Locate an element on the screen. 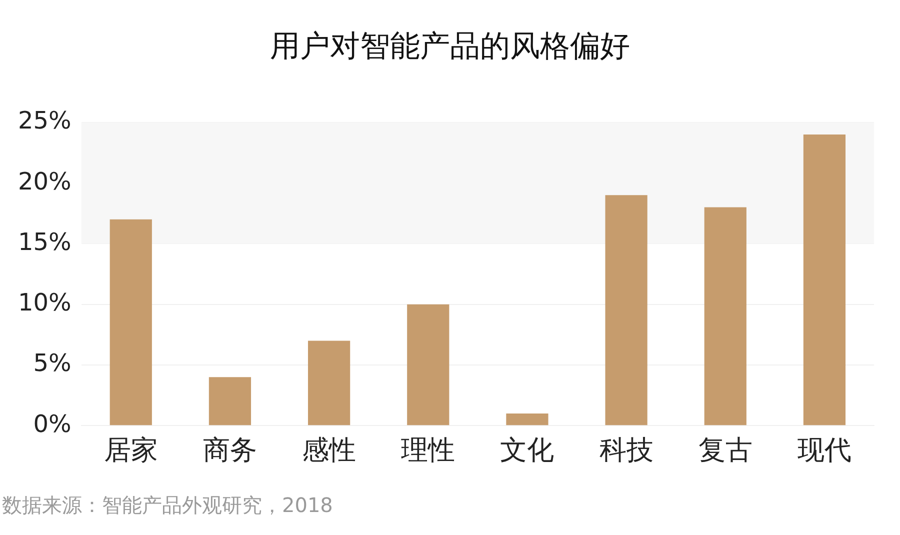  x-tick-label: 理性 is located at coordinates (428, 450).